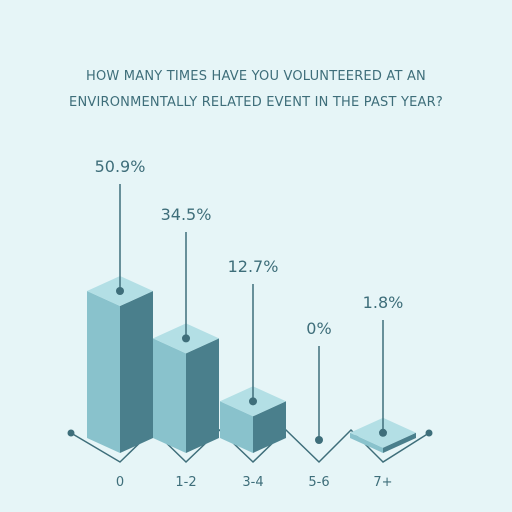  What do you see at coordinates (253, 266) in the screenshot?
I see `data-label-3-4: 12.7%` at bounding box center [253, 266].